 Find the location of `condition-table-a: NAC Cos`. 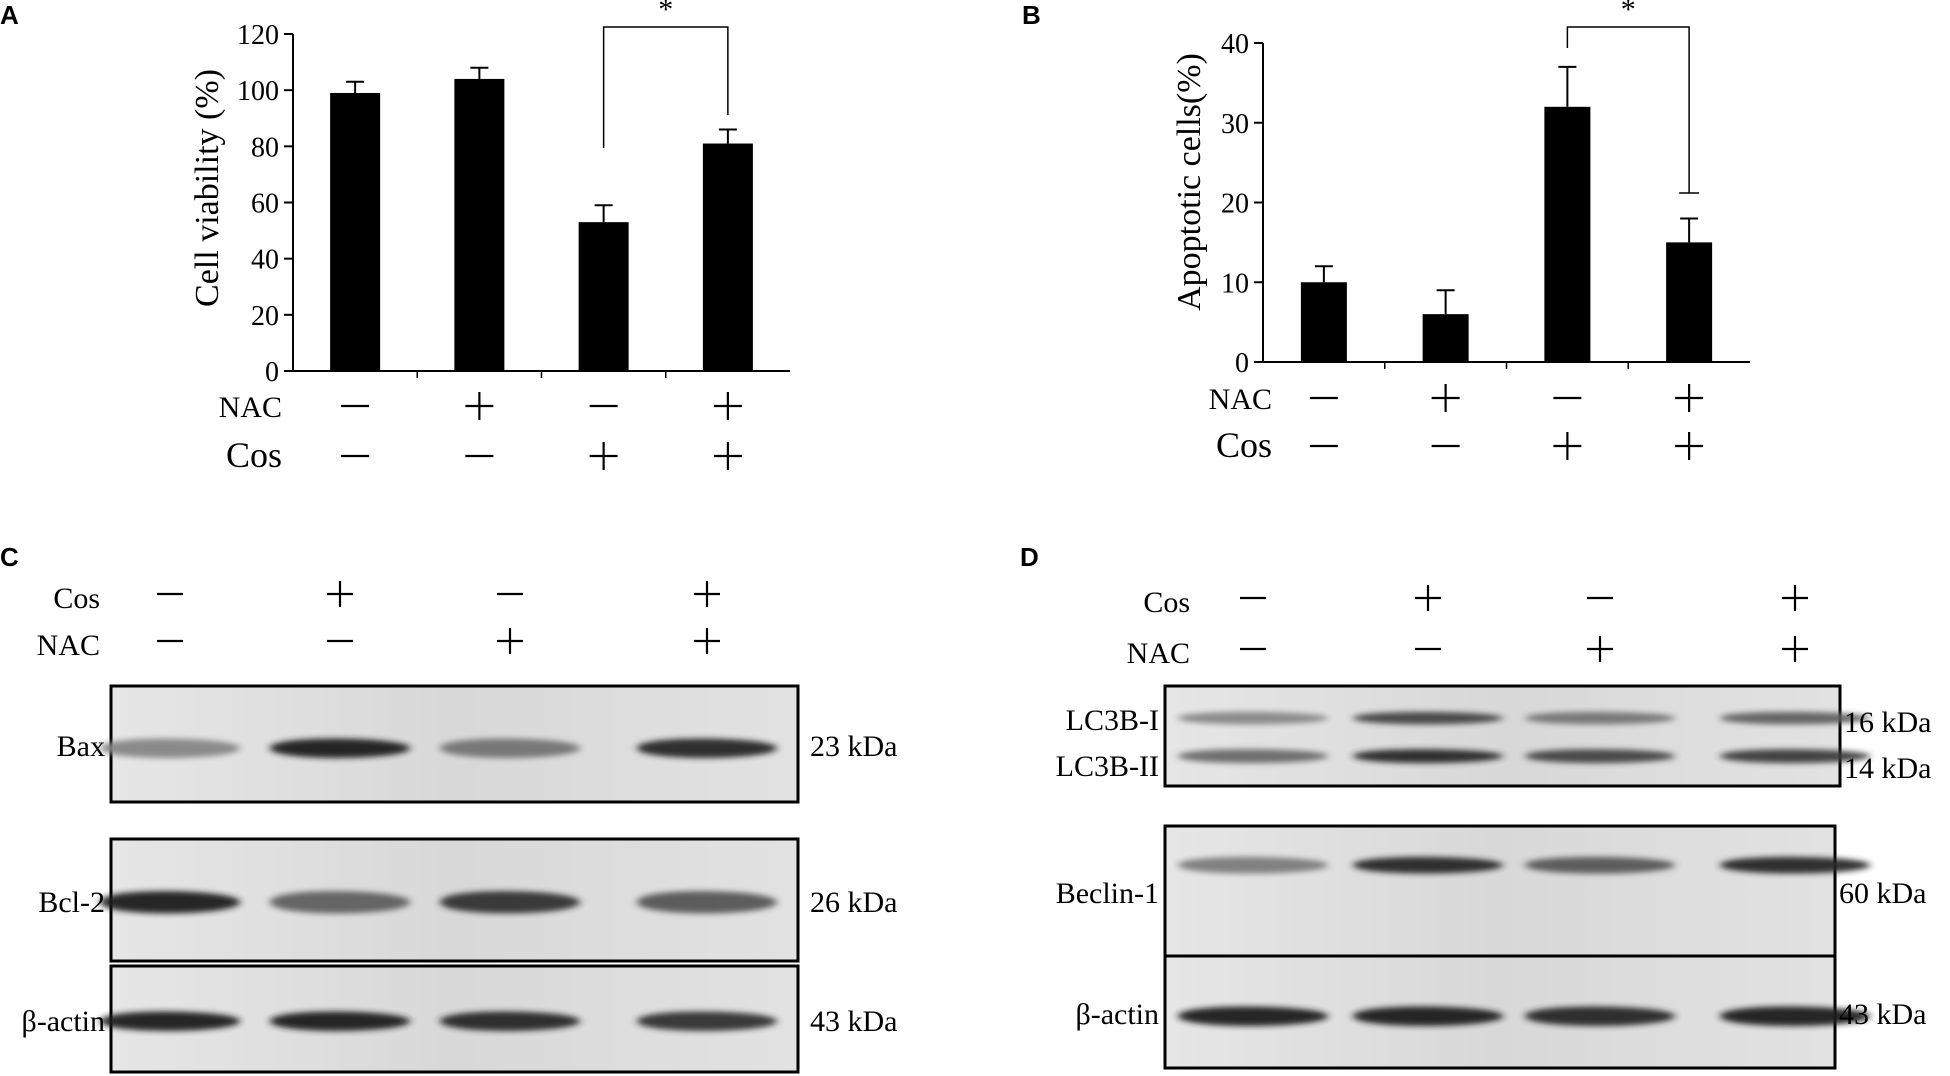

condition-table-a: NAC Cos is located at coordinates (480, 433).